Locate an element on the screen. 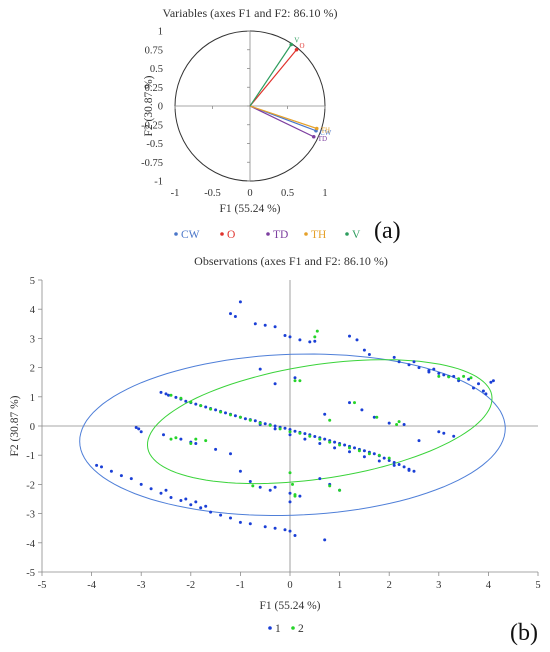 The image size is (550, 652). legend-label: V is located at coordinates (356, 235).